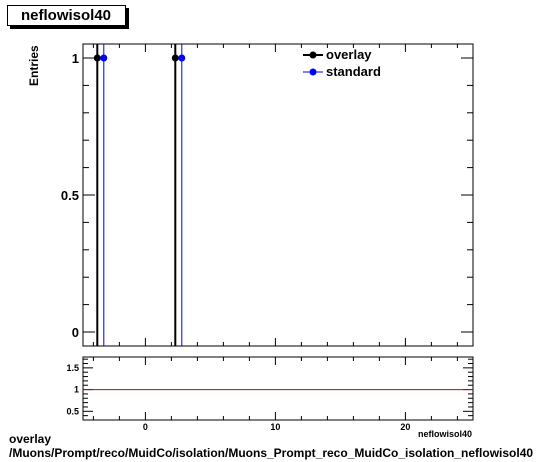  I want to click on ratio-y-tick-label: 1, so click(76, 390).